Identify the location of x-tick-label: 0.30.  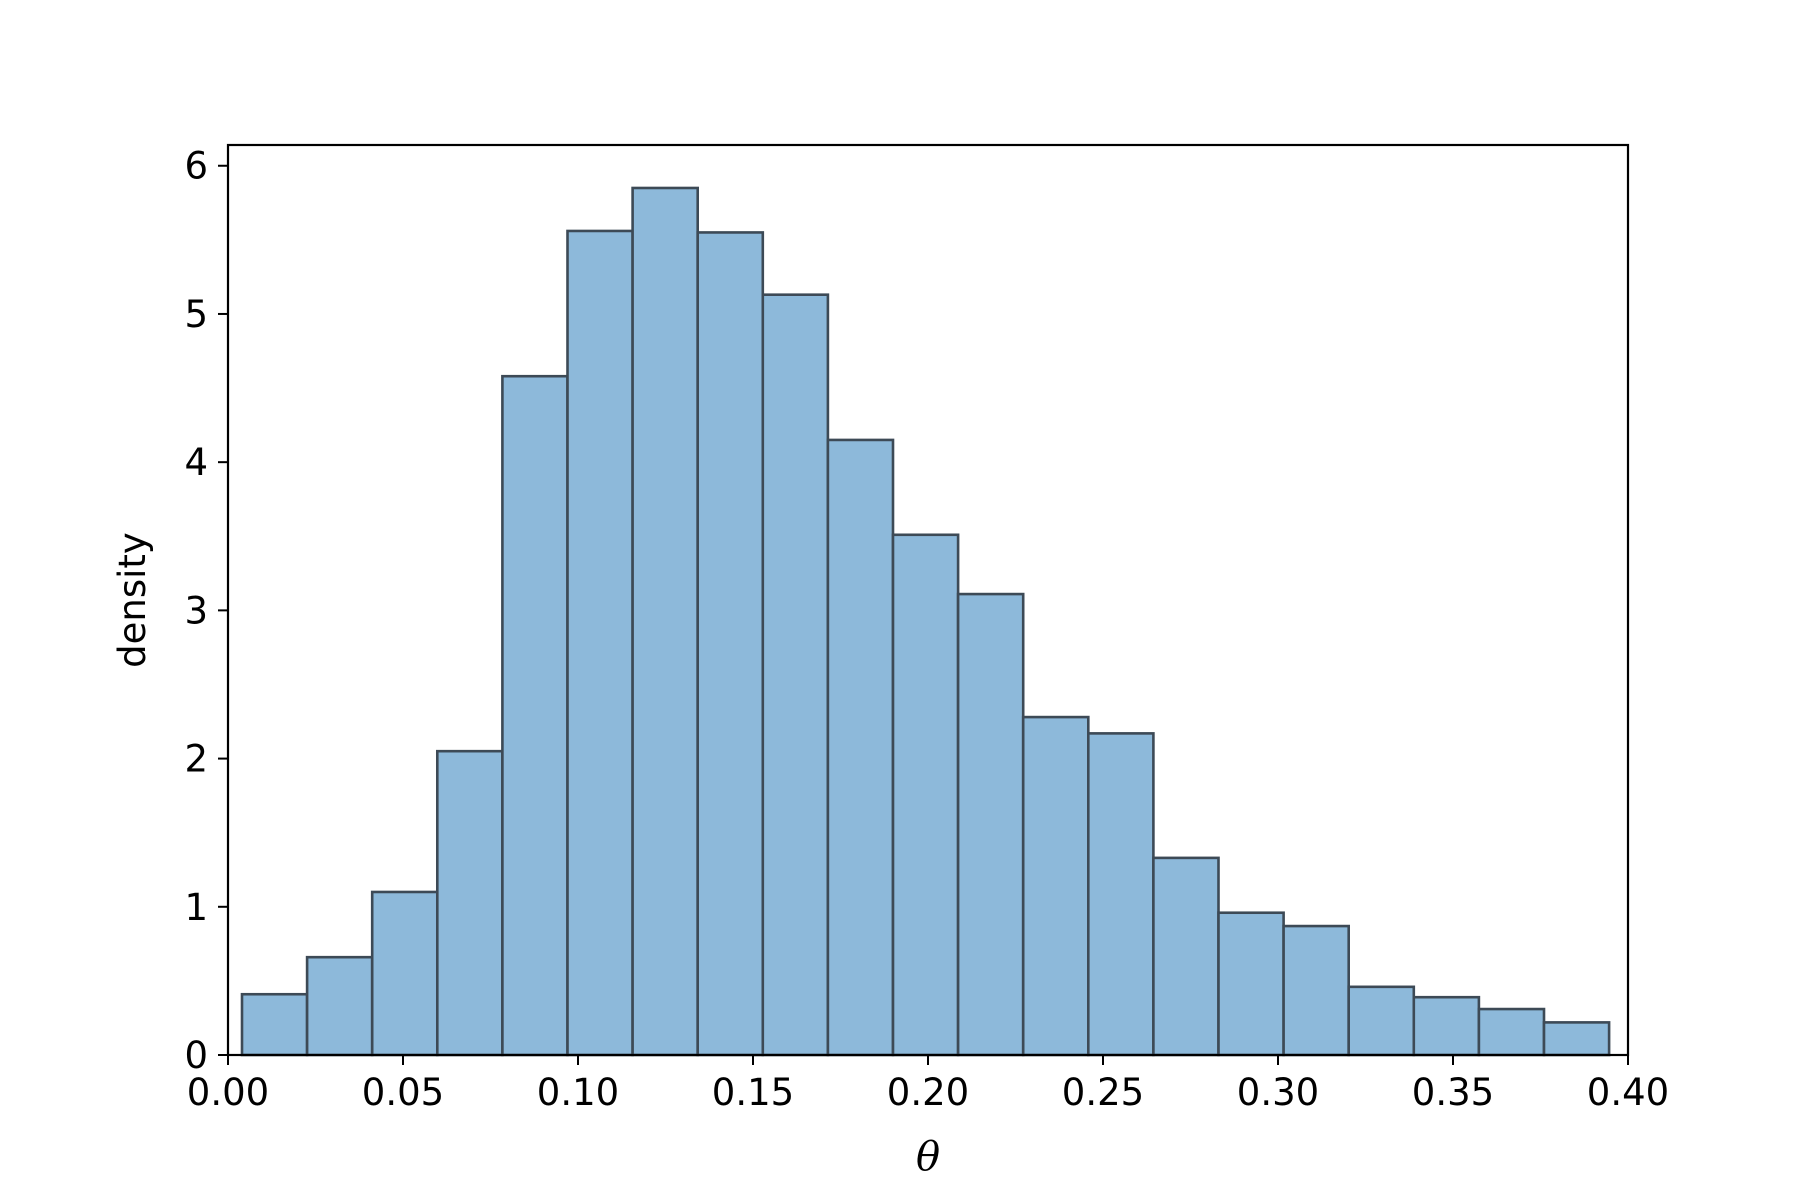
(1278, 1092).